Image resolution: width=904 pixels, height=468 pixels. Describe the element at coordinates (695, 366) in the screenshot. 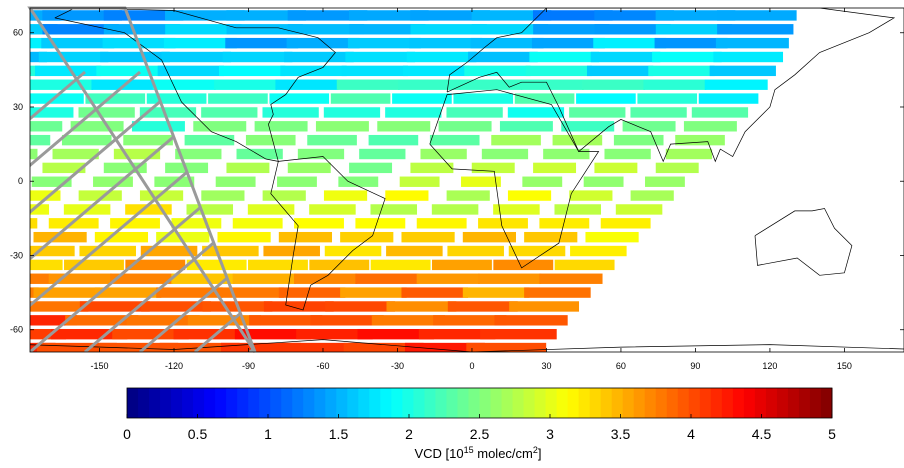

I see `x-tick-label: 90` at that location.